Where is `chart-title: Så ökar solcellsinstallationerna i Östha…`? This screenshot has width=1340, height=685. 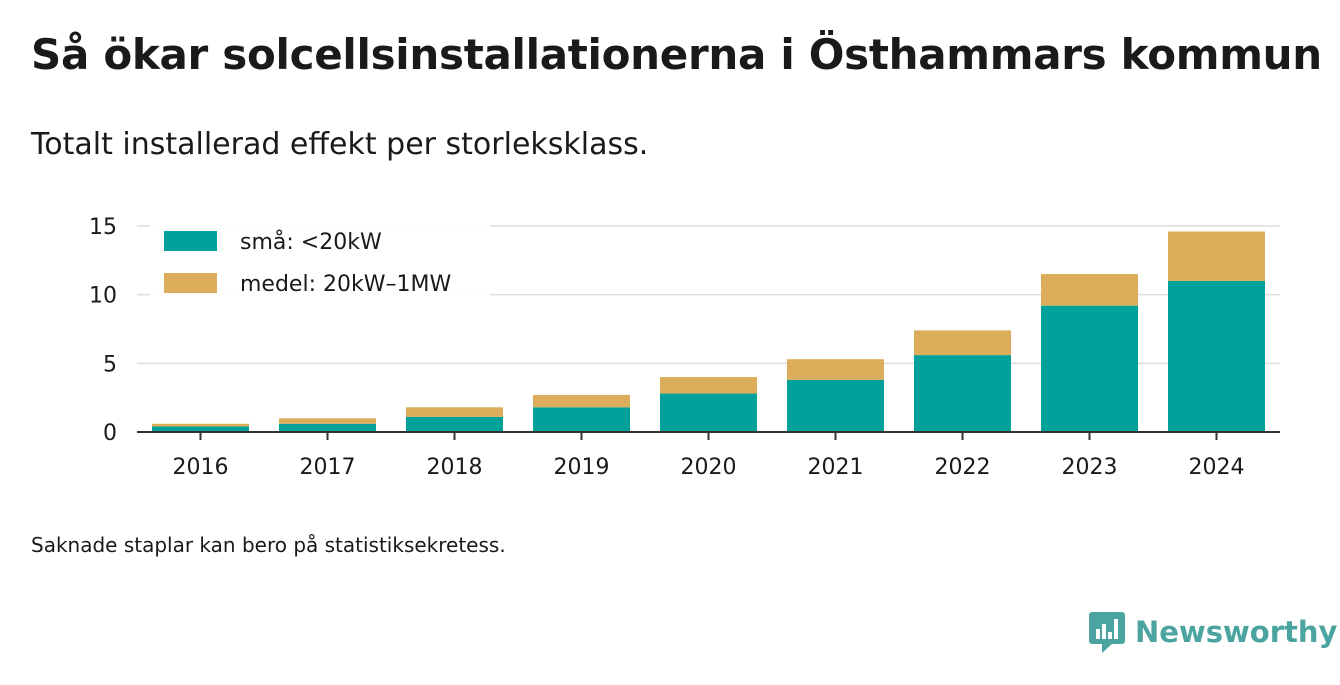
chart-title: Så ökar solcellsinstallationerna i Östha… is located at coordinates (676, 54).